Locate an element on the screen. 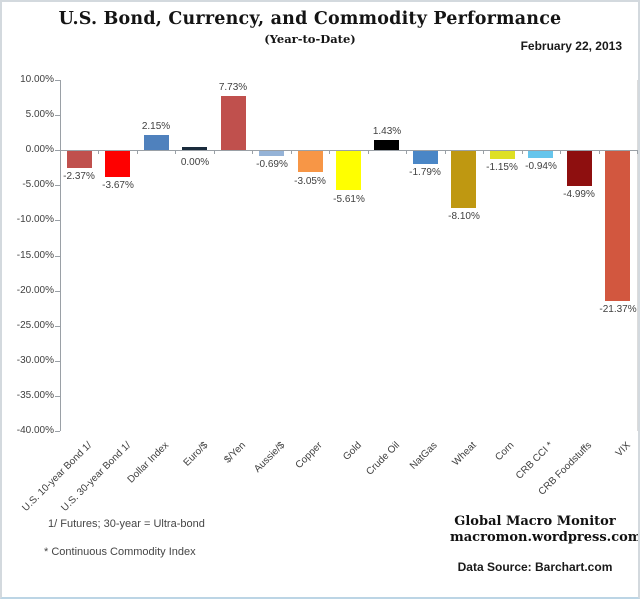 The image size is (640, 599). value-label: -3.05% is located at coordinates (310, 181).